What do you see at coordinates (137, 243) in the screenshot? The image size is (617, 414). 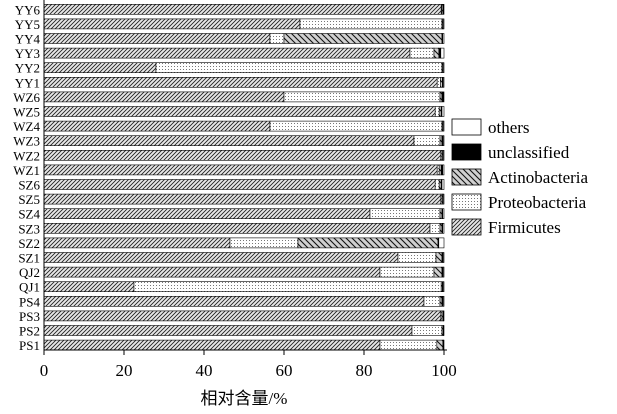 I see `bar-segment-sz2-firmicutes` at bounding box center [137, 243].